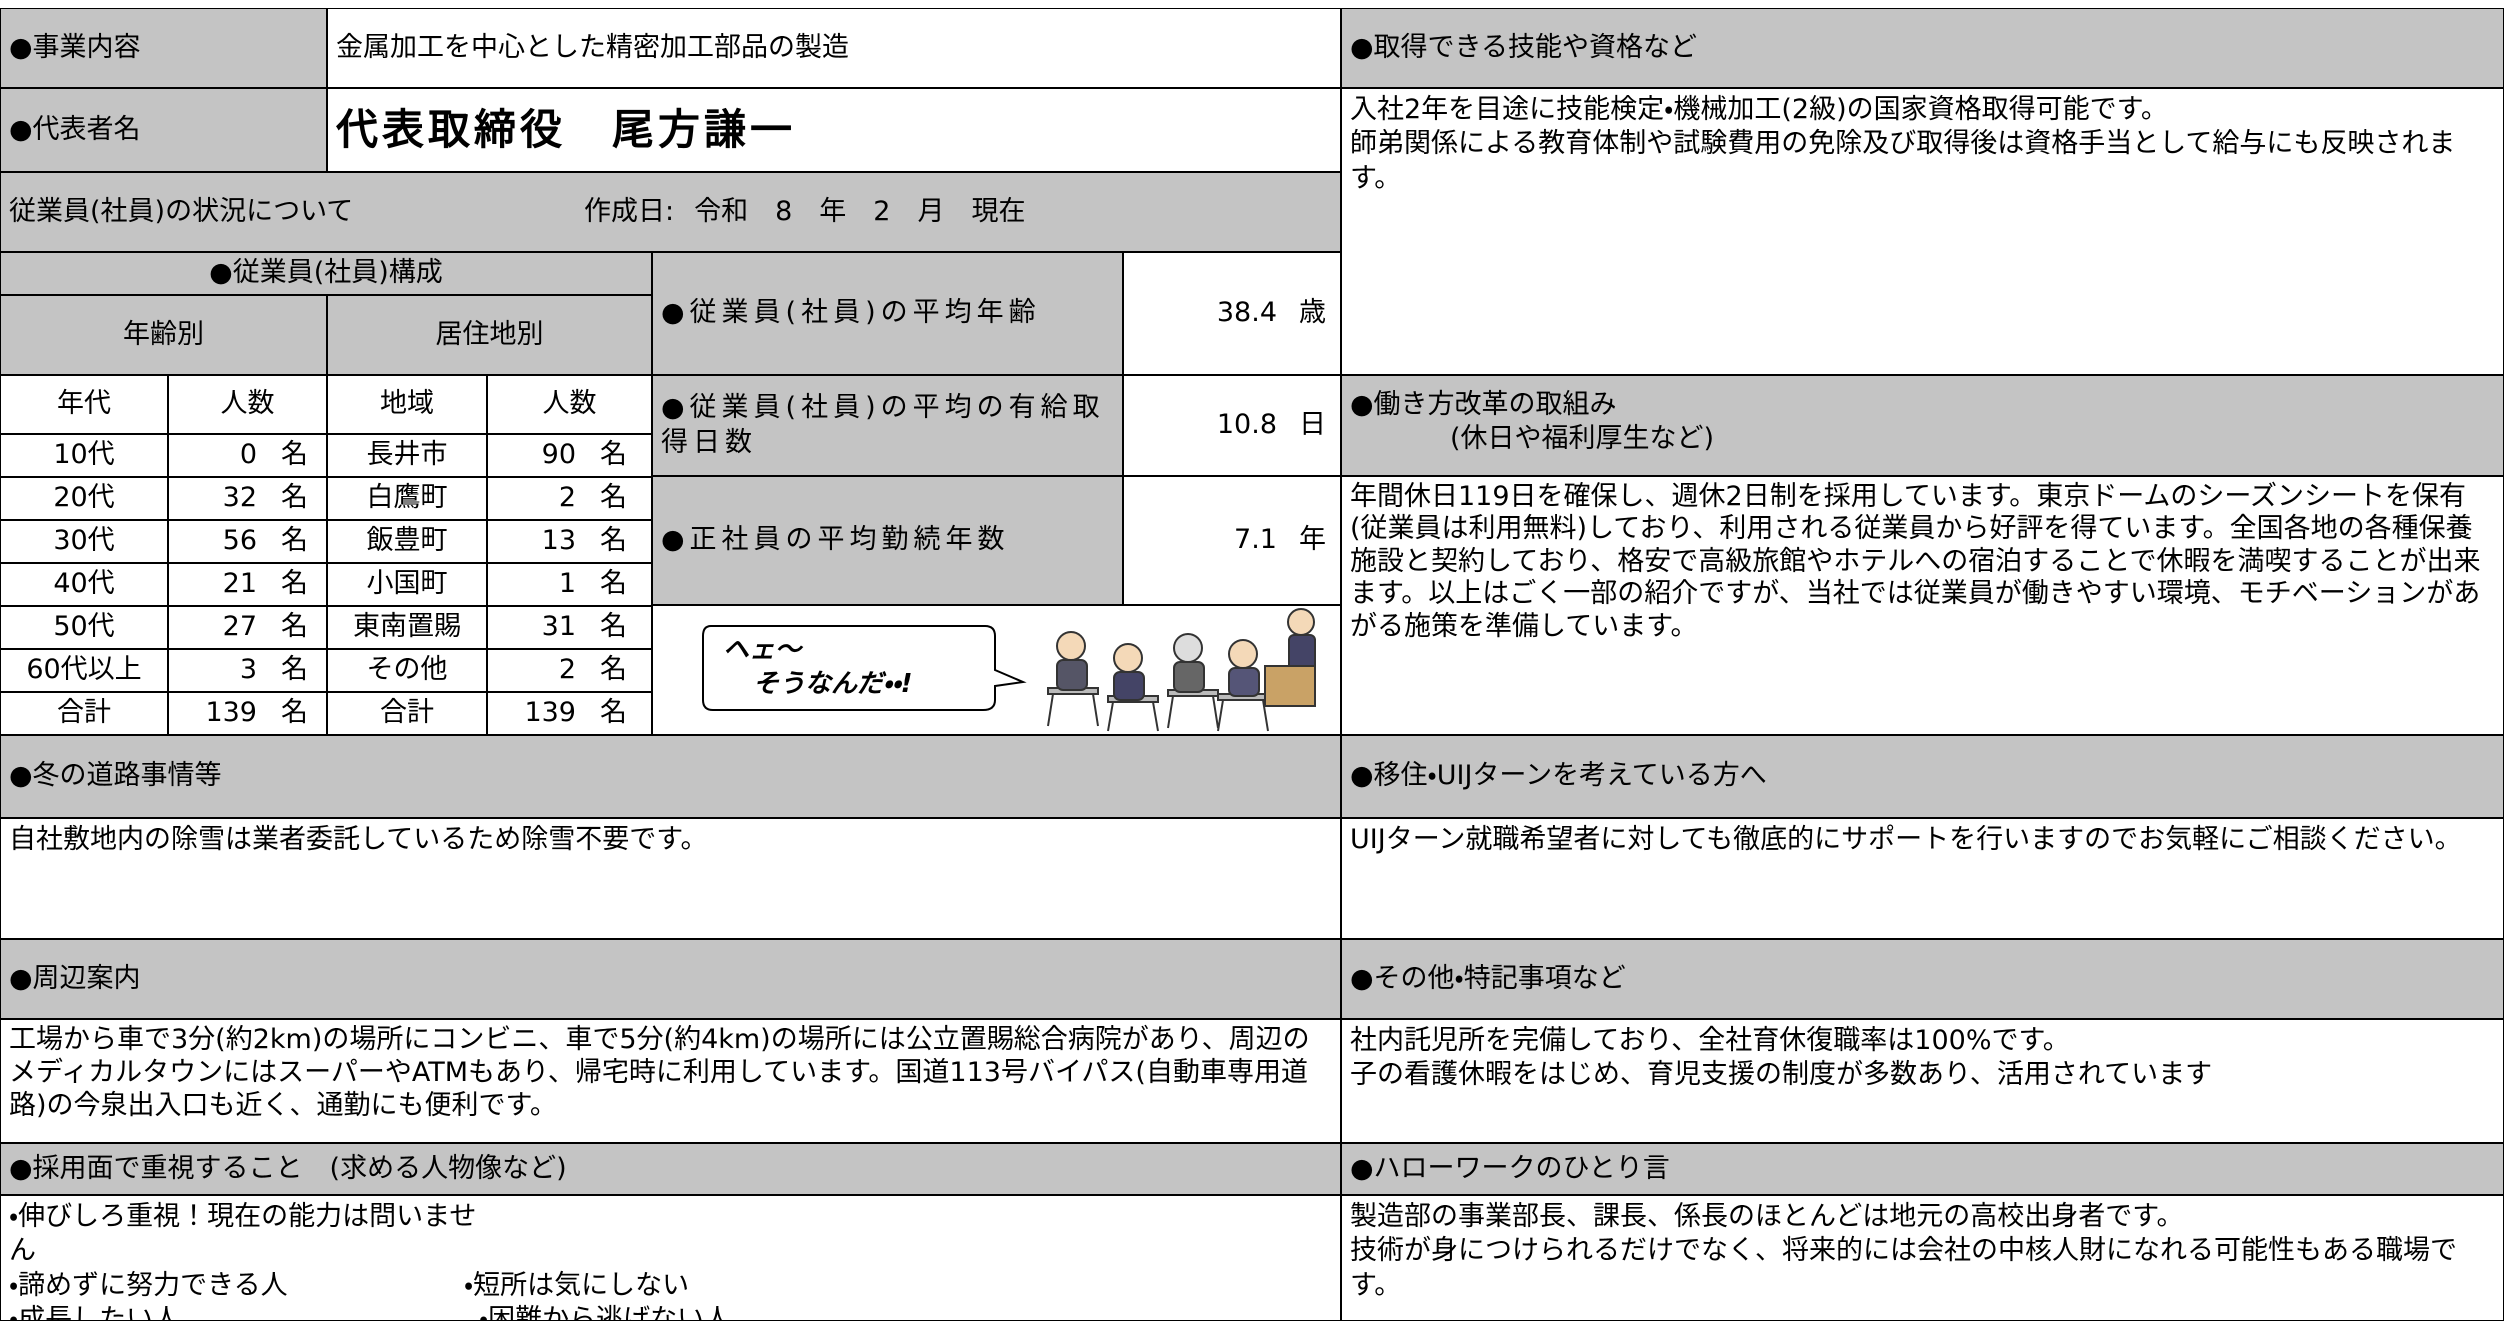 The image size is (2504, 1321). What do you see at coordinates (1255, 540) in the screenshot?
I see `number: 7.1` at bounding box center [1255, 540].